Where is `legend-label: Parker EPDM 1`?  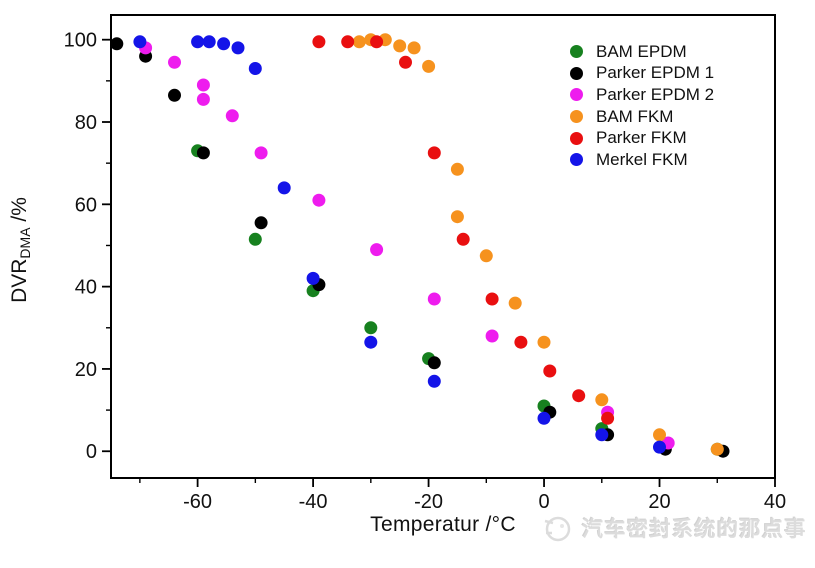 legend-label: Parker EPDM 1 is located at coordinates (655, 73).